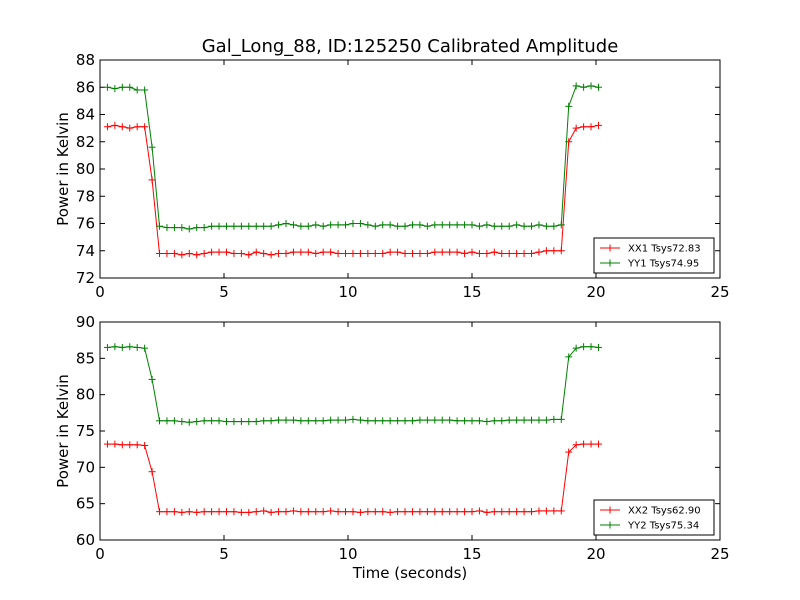  I want to click on plot-2-x-tick-label: 15, so click(471, 554).